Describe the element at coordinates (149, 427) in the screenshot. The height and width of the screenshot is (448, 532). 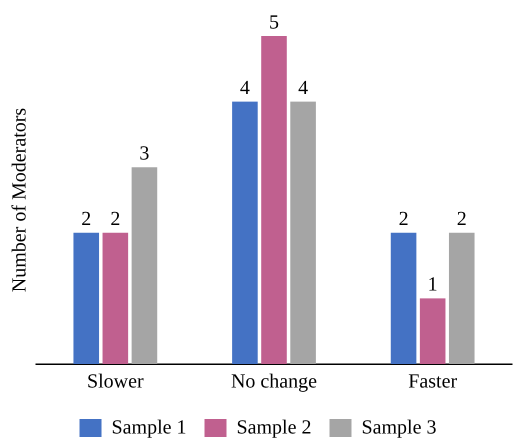
I see `legend-label: Sample 1` at that location.